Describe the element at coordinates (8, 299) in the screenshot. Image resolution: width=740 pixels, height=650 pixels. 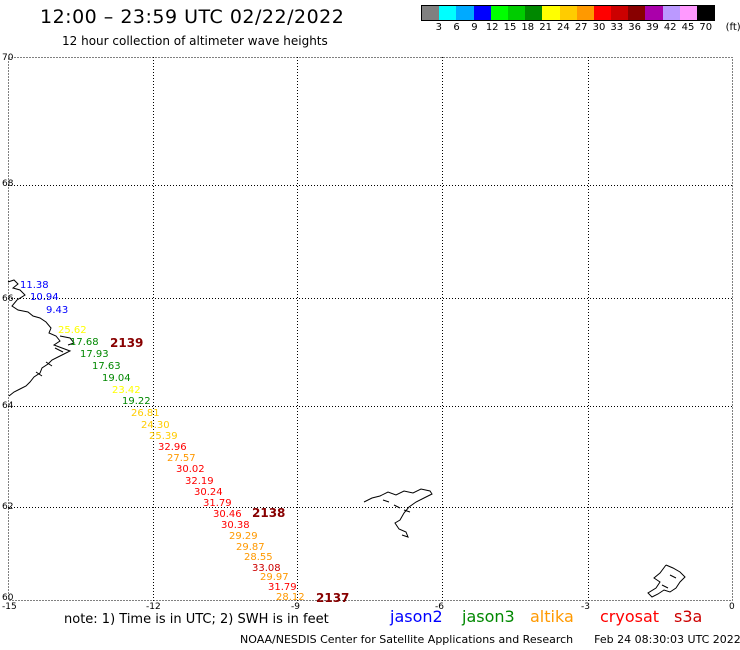
I see `y-axis-label-66: 66` at that location.